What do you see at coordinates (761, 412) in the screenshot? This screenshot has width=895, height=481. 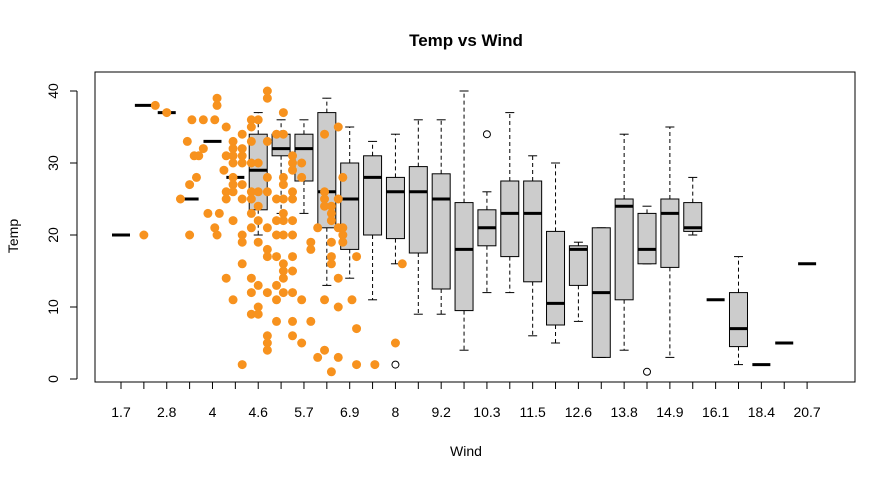 I see `x-tick-label: 18.4` at bounding box center [761, 412].